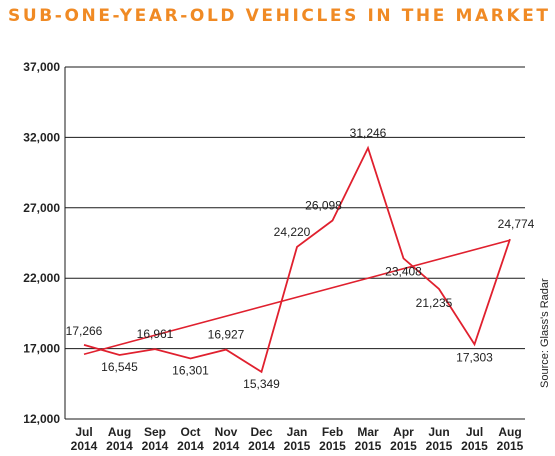 Image resolution: width=555 pixels, height=456 pixels. Describe the element at coordinates (403, 432) in the screenshot. I see `x-tick-label-month: Apr` at that location.